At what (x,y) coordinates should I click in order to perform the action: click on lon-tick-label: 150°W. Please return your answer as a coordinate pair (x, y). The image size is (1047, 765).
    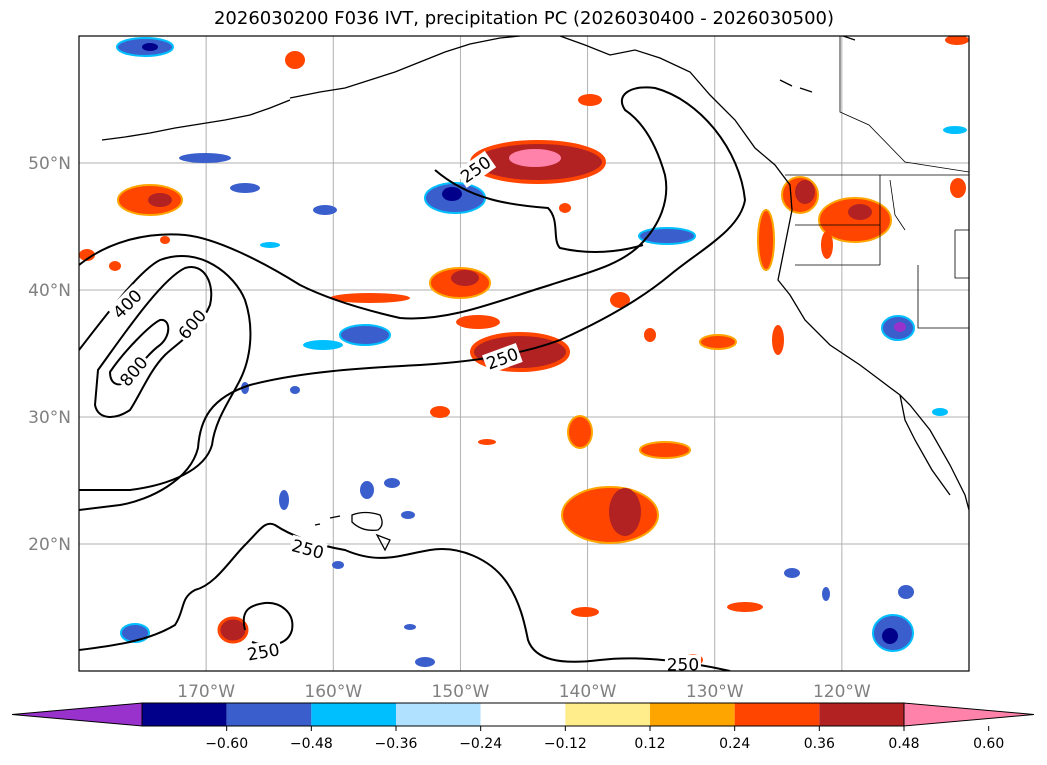
    Looking at the image, I should click on (461, 692).